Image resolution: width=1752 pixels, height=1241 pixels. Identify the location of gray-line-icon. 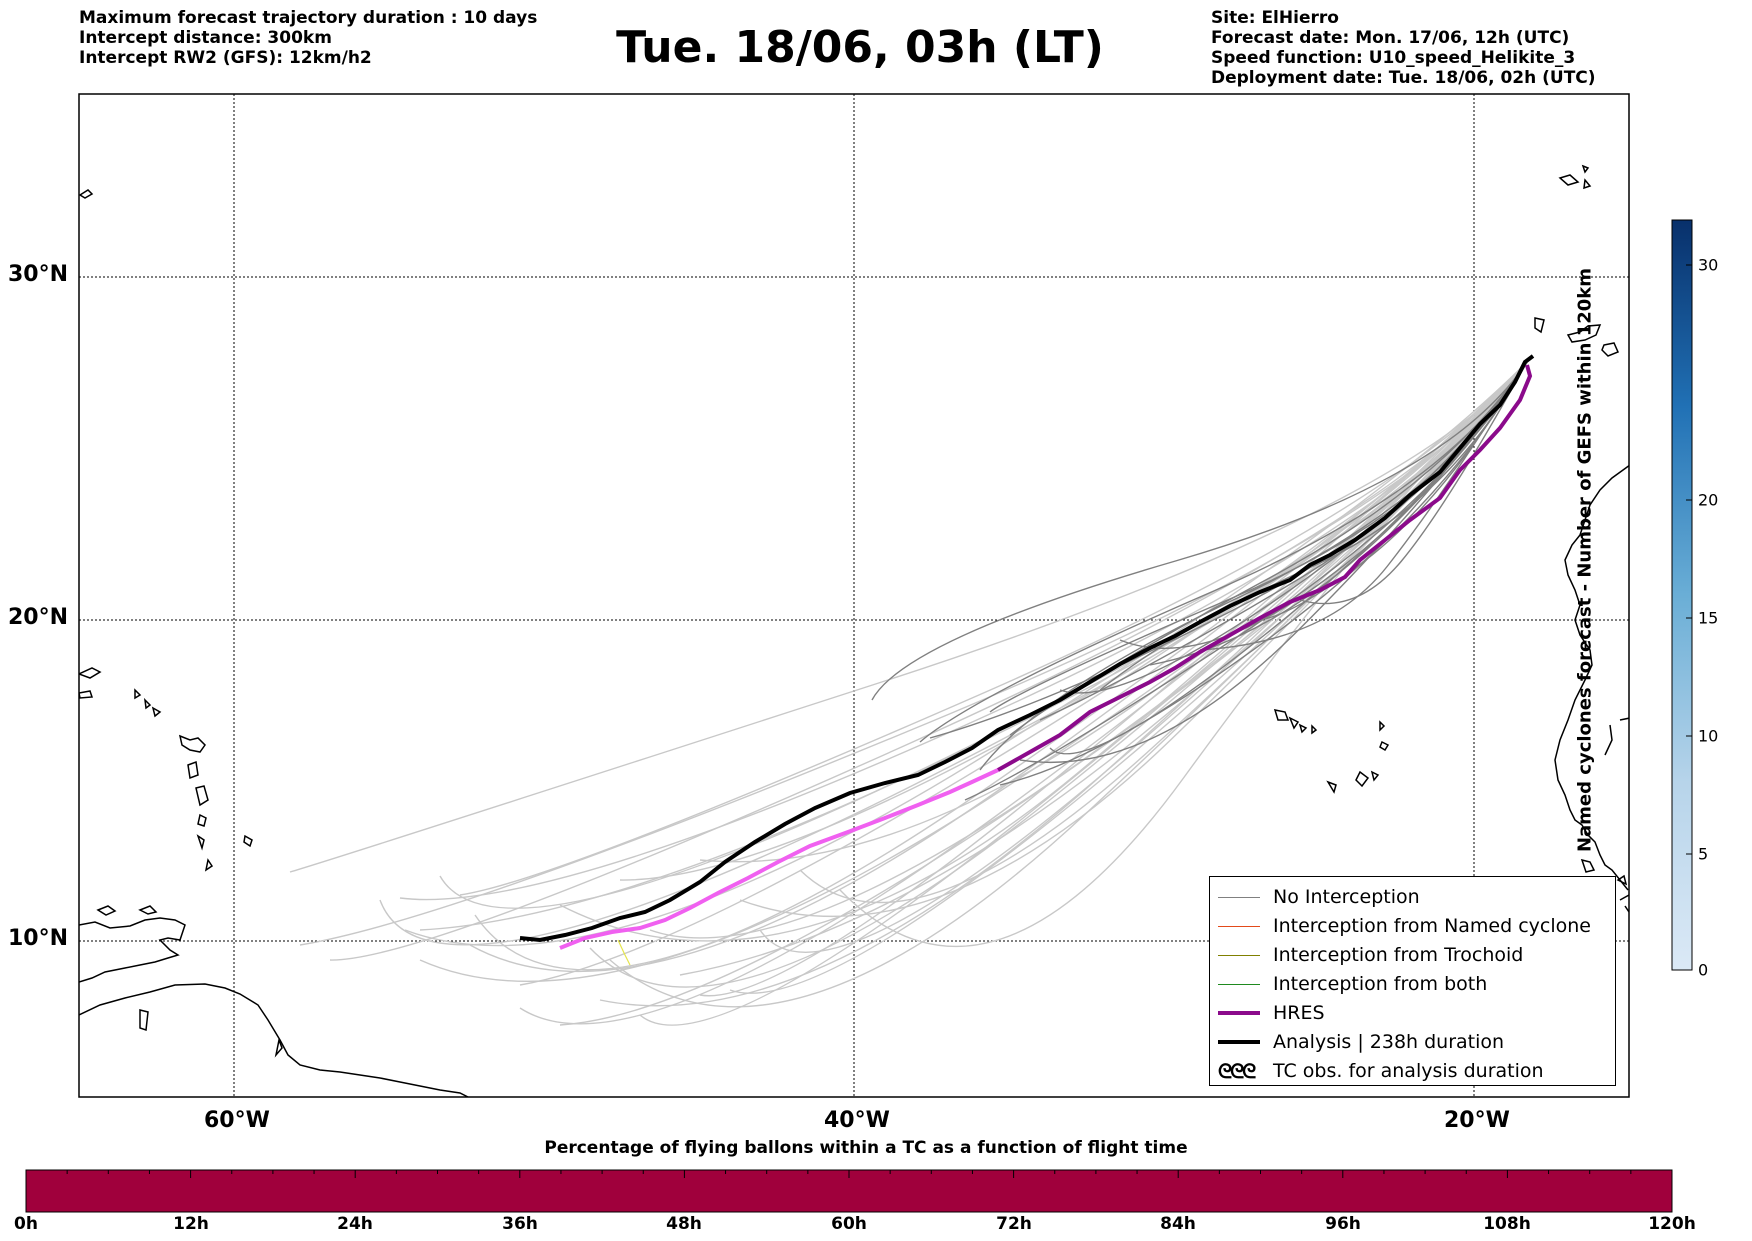
(1239, 897).